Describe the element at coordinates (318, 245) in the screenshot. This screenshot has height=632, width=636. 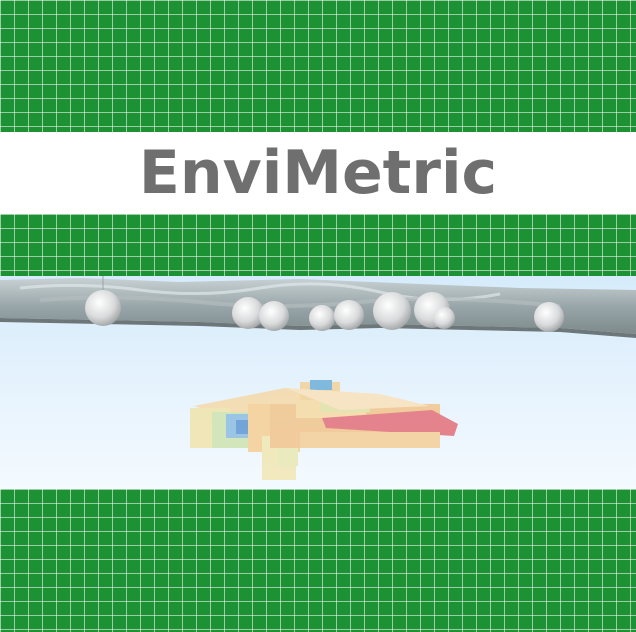
I see `grid-band-middle` at that location.